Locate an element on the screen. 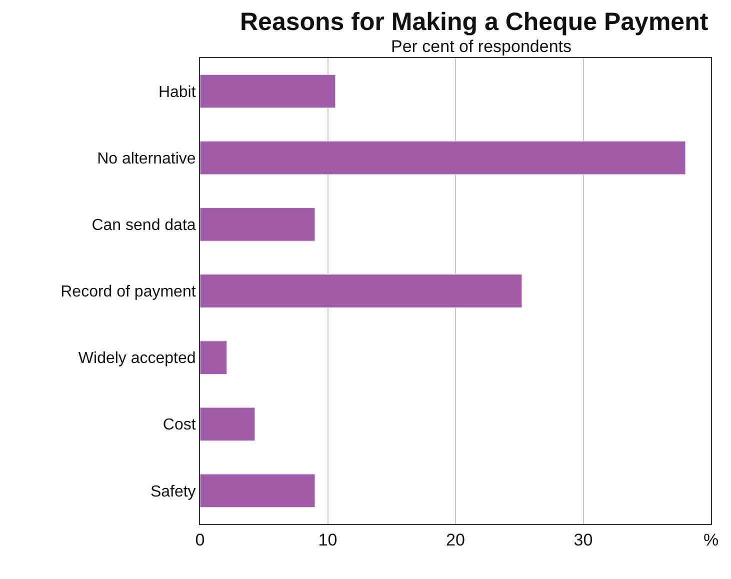 This screenshot has height=579, width=731. x-tick-label: 0 is located at coordinates (200, 540).